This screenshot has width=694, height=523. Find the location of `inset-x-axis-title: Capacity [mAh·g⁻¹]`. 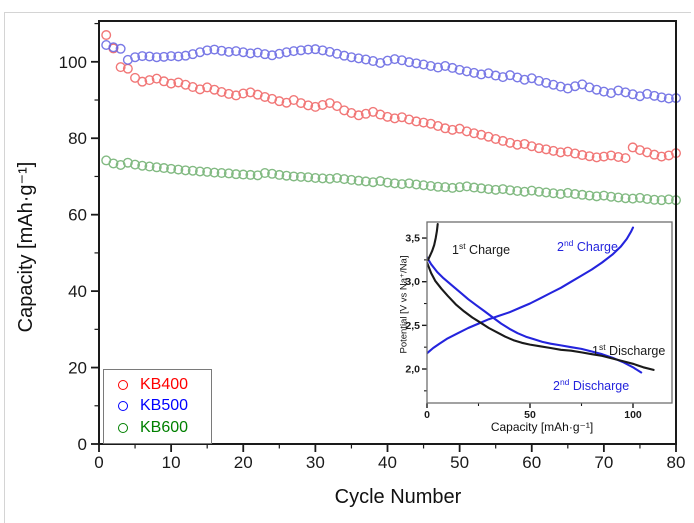

inset-x-axis-title: Capacity [mAh·g⁻¹] is located at coordinates (542, 427).